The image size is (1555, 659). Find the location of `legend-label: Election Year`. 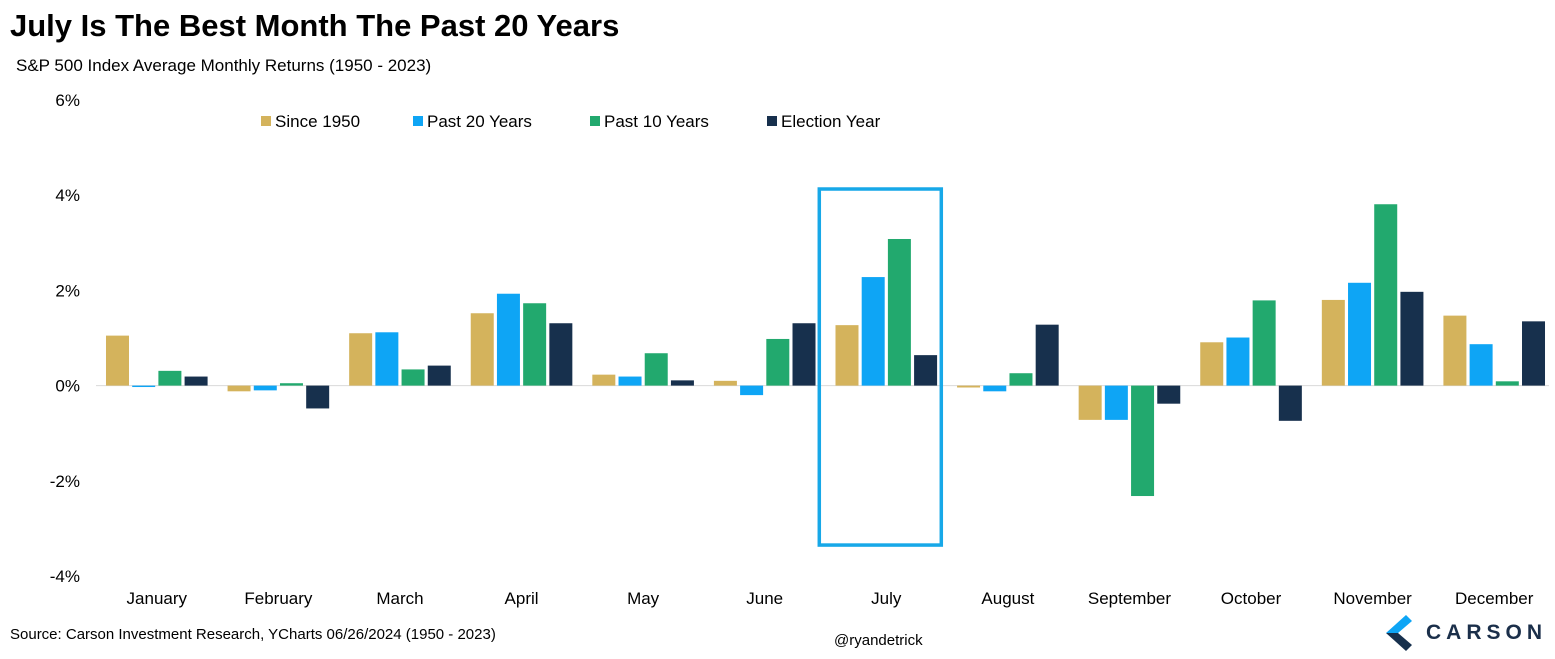

legend-label: Election Year is located at coordinates (831, 121).